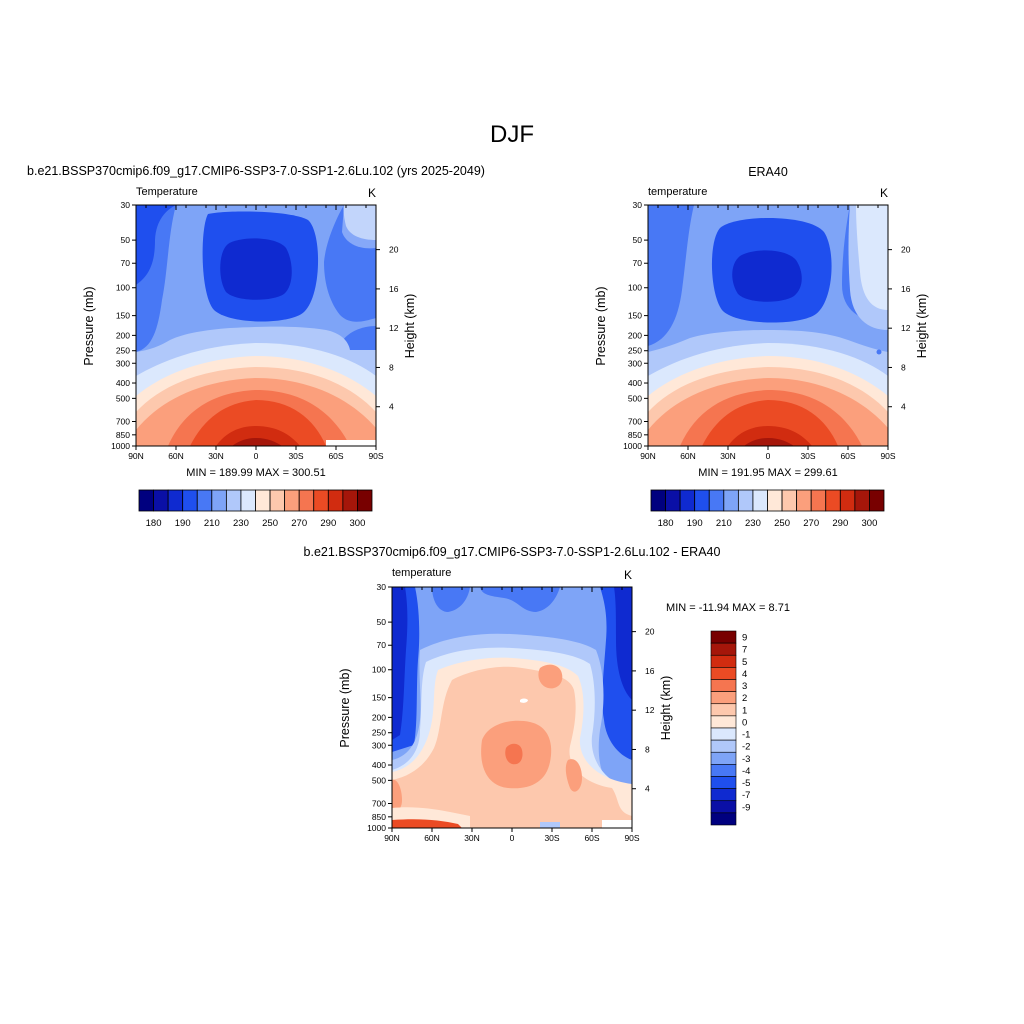  What do you see at coordinates (631, 838) in the screenshot?
I see `x-tick-label: 90S` at bounding box center [631, 838].